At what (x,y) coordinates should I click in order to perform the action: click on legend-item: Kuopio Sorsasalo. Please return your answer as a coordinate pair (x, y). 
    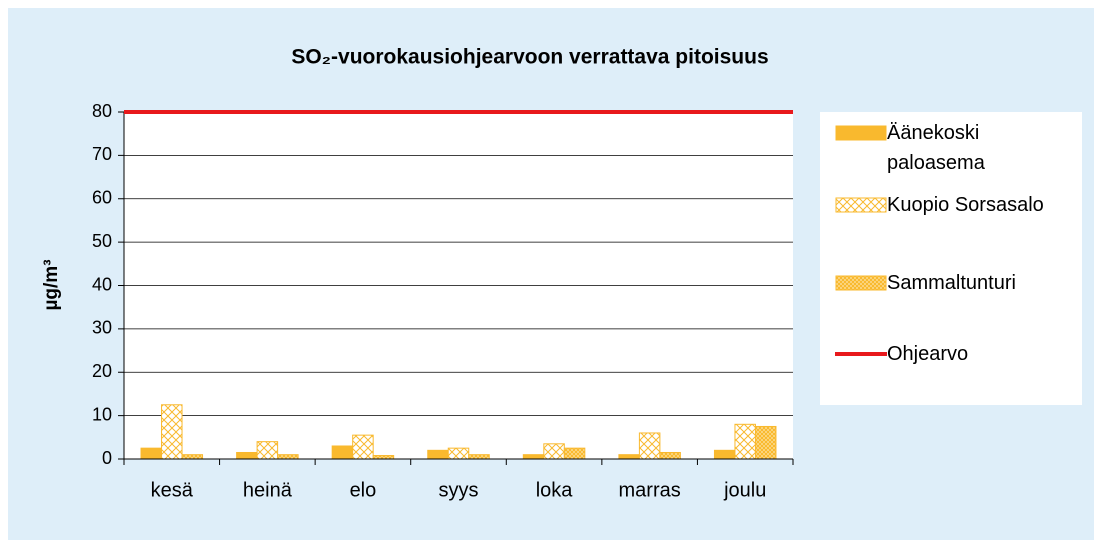
    Looking at the image, I should click on (943, 205).